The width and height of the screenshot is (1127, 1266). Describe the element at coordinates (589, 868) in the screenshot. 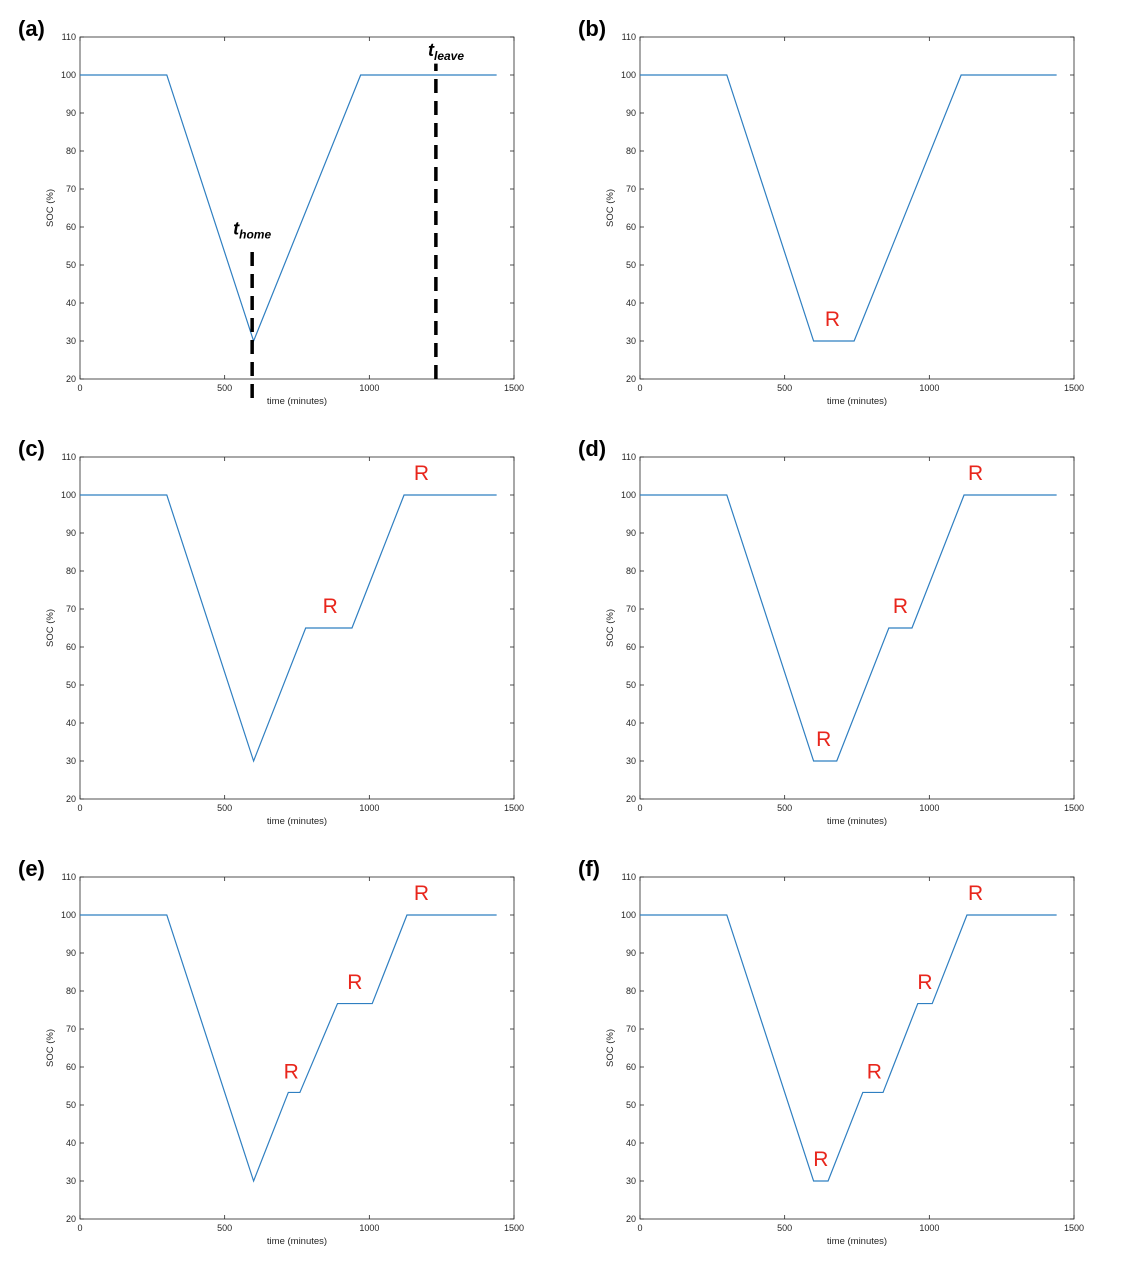

I see `panel-letter: (f)` at that location.